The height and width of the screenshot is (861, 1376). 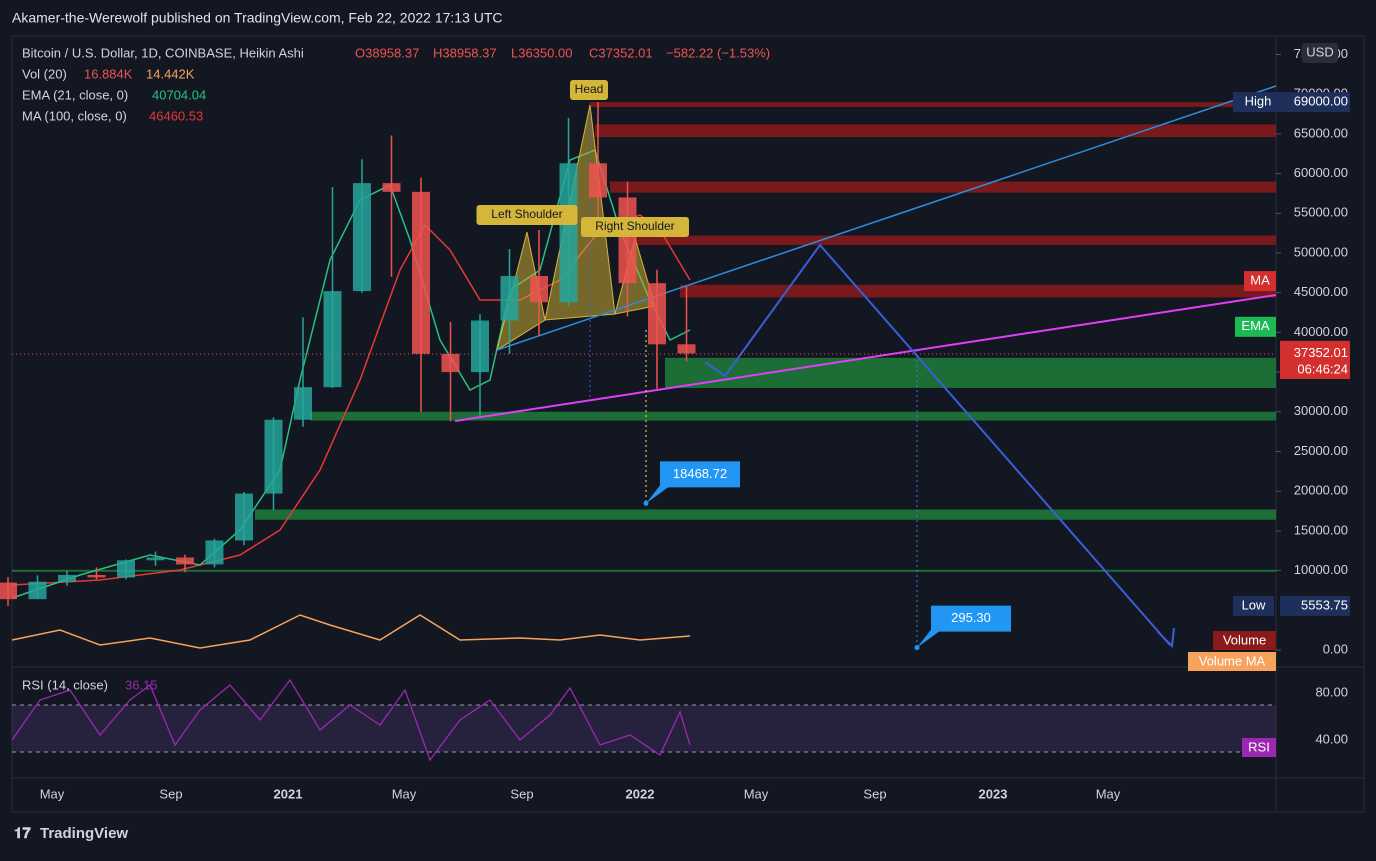 I want to click on footer-logo: TradingView, so click(x=84, y=833).